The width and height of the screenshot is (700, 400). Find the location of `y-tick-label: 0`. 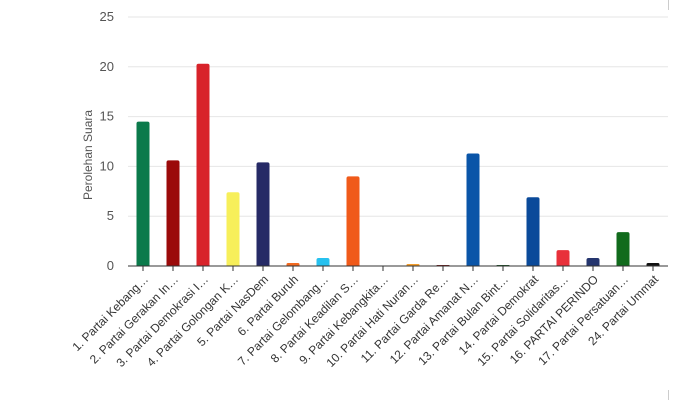

y-tick-label: 0 is located at coordinates (110, 265).